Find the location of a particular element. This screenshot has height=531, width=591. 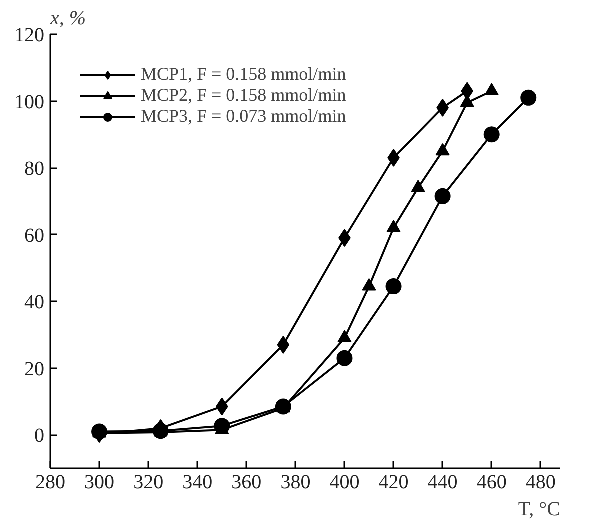

y-tick-label: 0 is located at coordinates (39, 436).